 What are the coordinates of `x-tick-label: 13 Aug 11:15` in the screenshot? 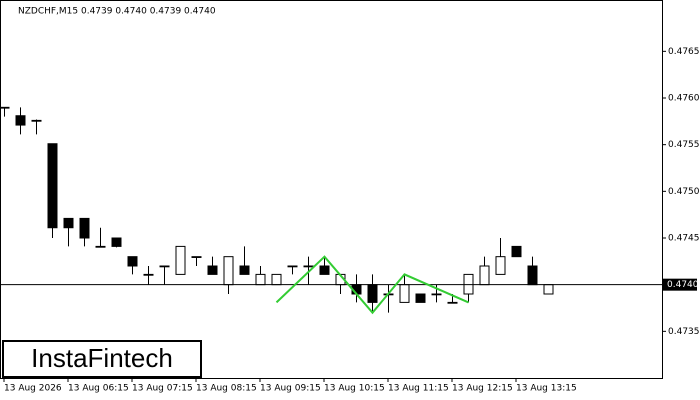 It's located at (418, 389).